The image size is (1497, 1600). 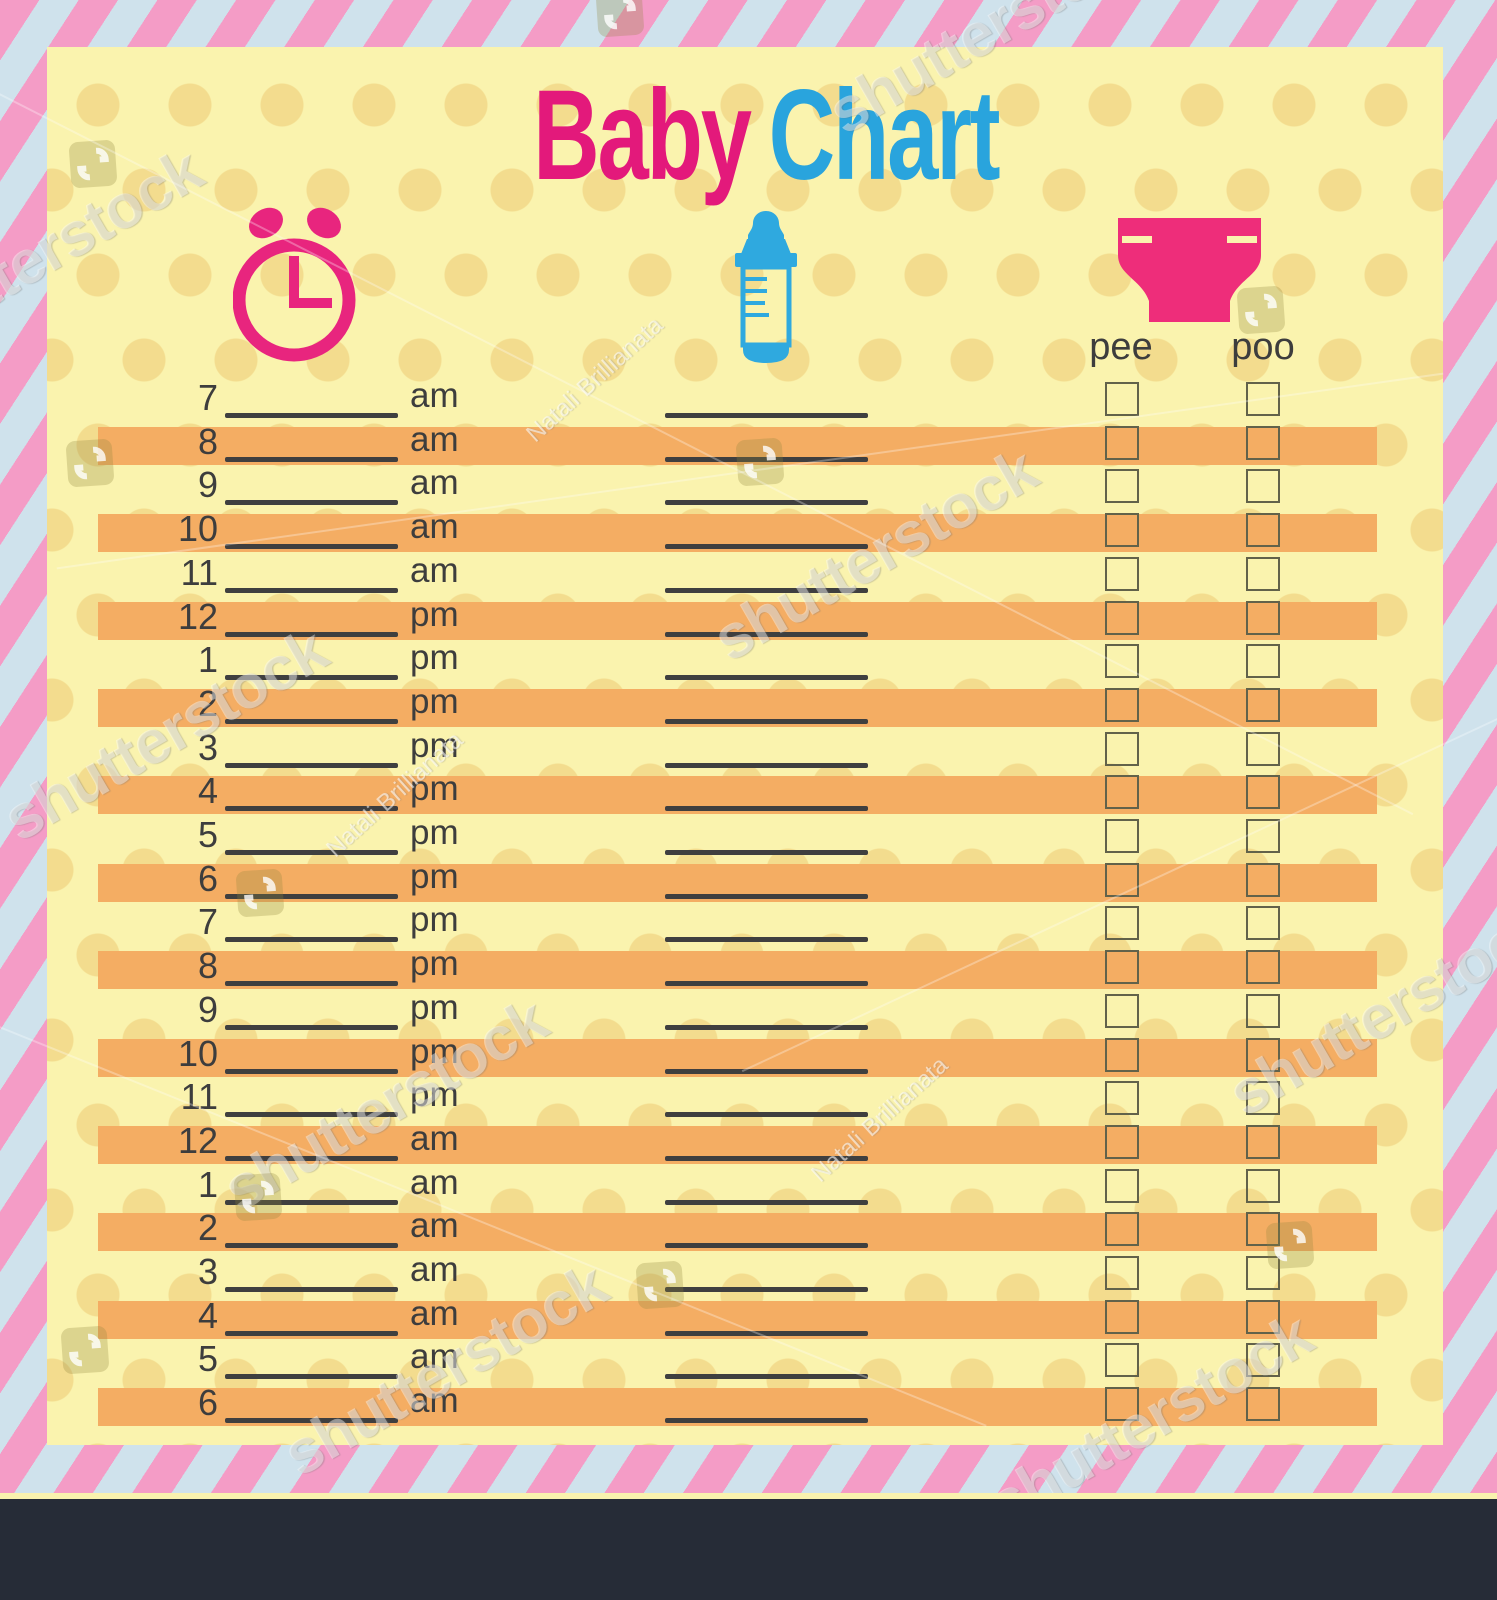 What do you see at coordinates (207, 1009) in the screenshot?
I see `hour-label: 9` at bounding box center [207, 1009].